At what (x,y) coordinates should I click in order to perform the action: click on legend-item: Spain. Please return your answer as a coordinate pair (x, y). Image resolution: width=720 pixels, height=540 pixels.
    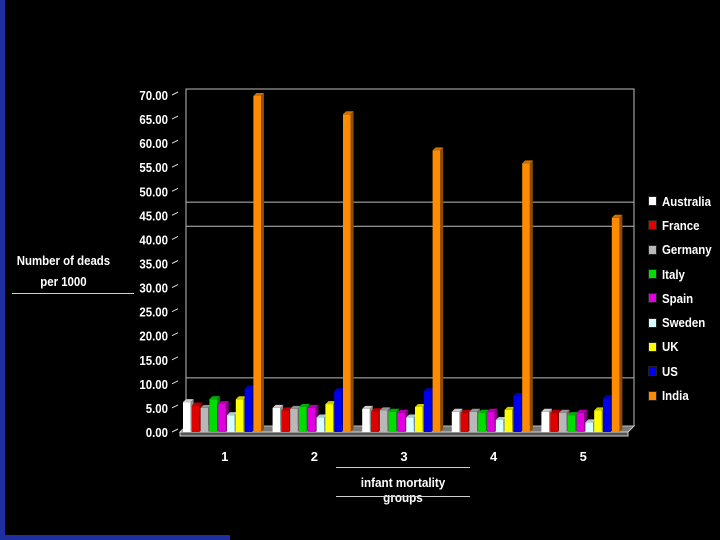
    Looking at the image, I should click on (683, 298).